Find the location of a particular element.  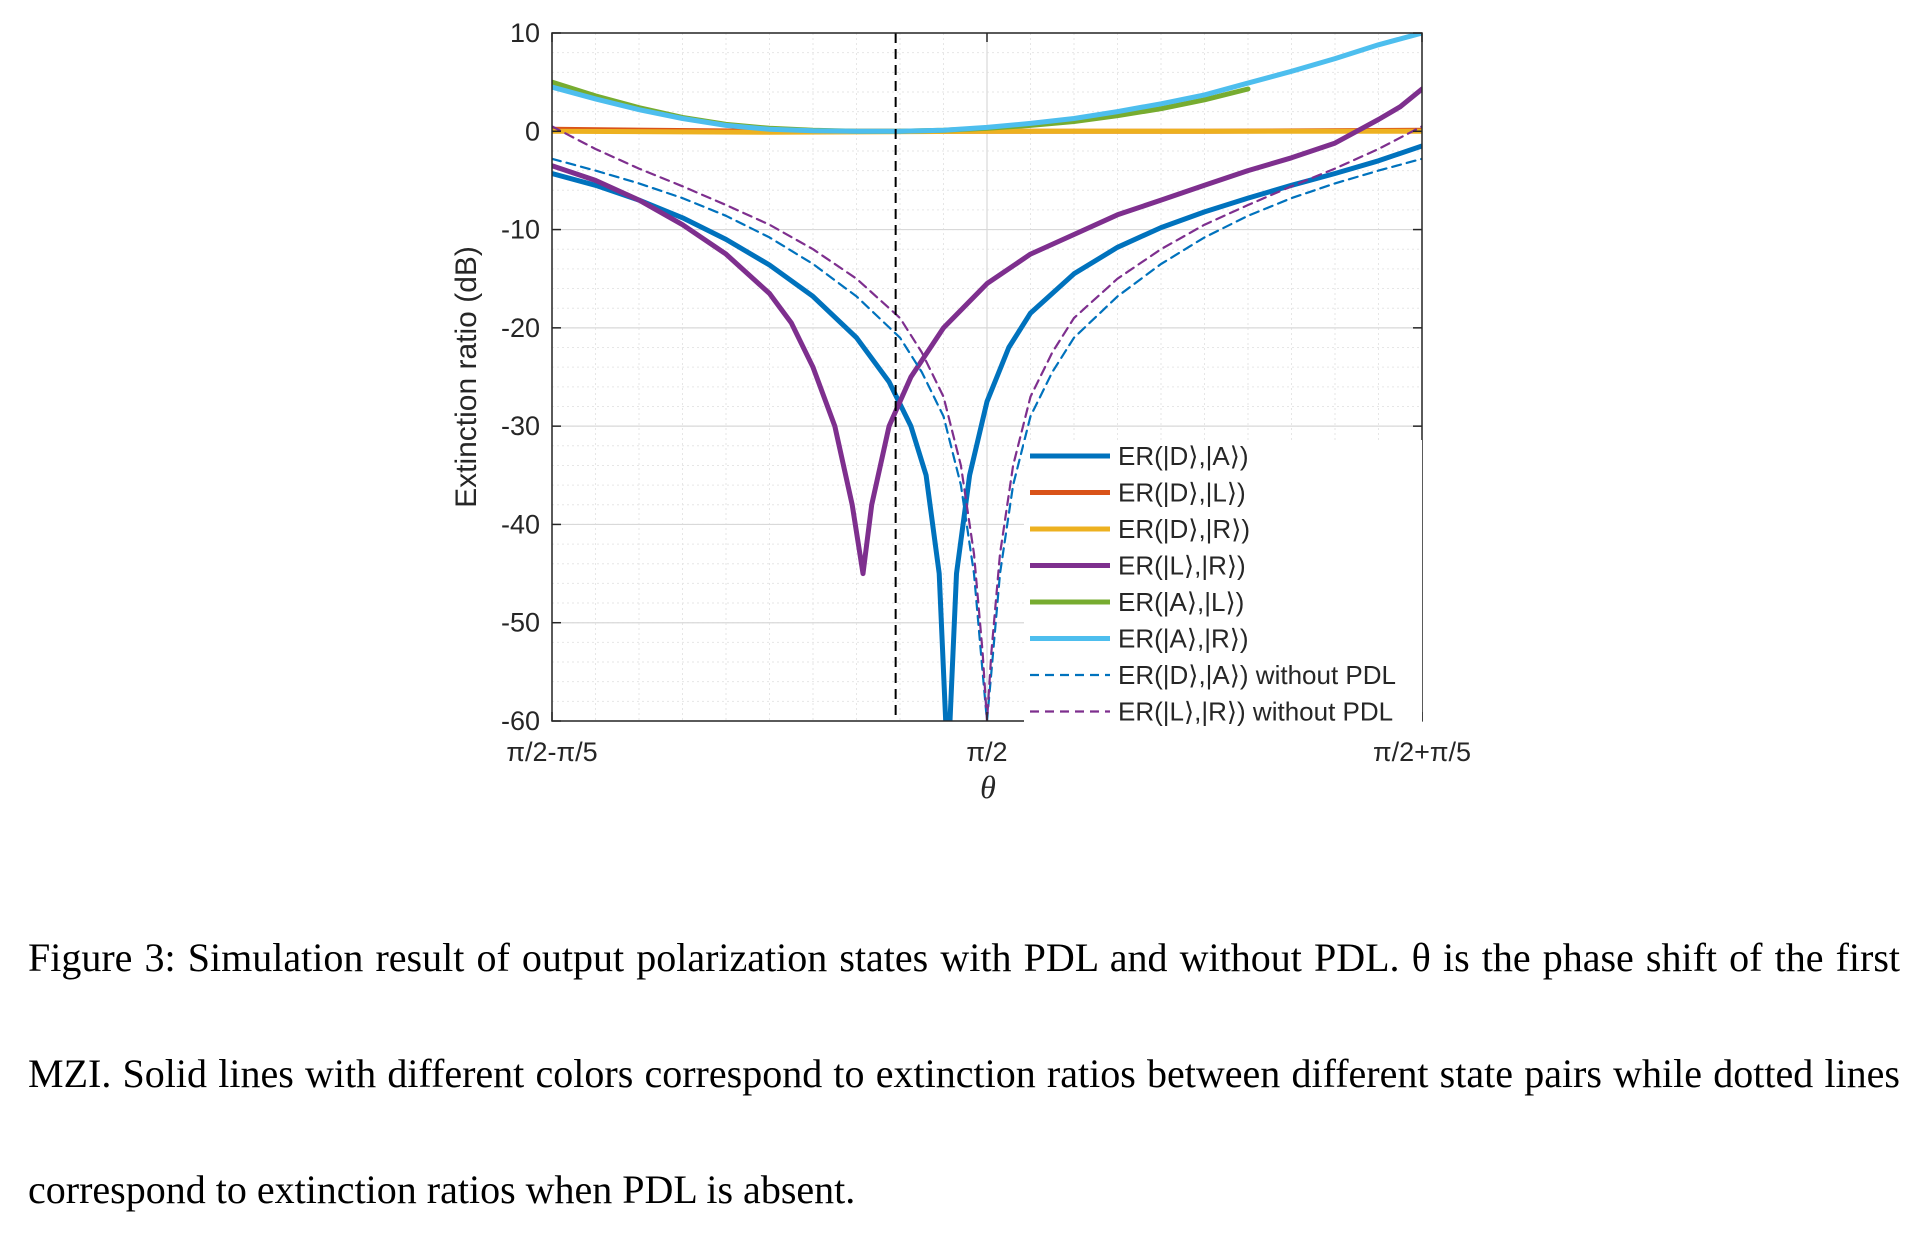

y-tick-label: 10 is located at coordinates (525, 33).